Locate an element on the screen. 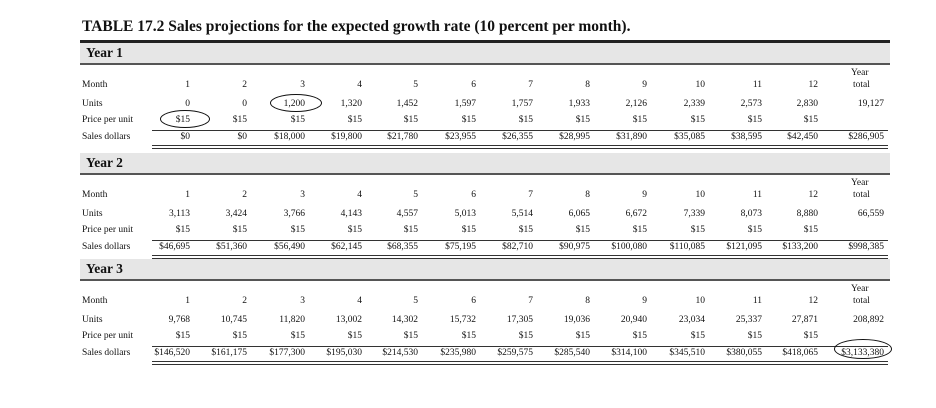  cell-sales: $90,975 is located at coordinates (574, 247).